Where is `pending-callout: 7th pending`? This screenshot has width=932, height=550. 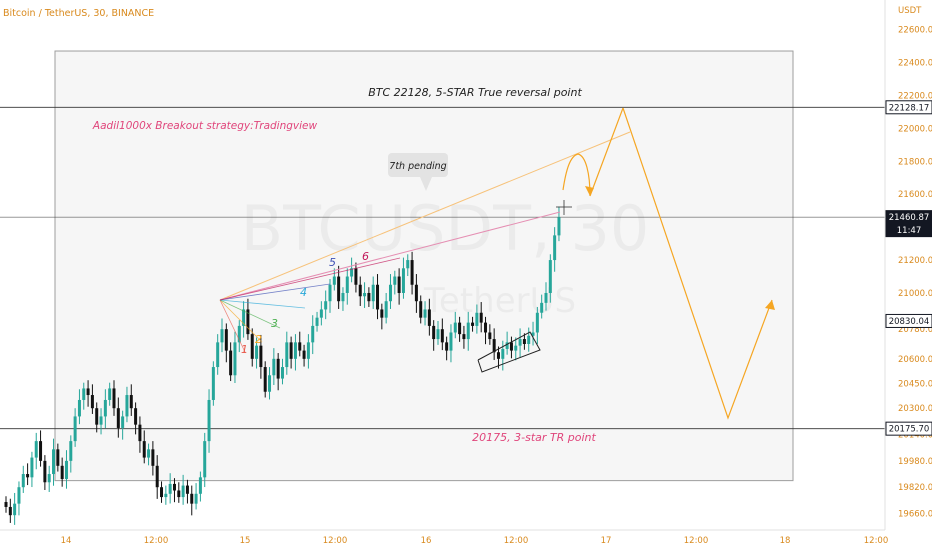 pending-callout: 7th pending is located at coordinates (418, 172).